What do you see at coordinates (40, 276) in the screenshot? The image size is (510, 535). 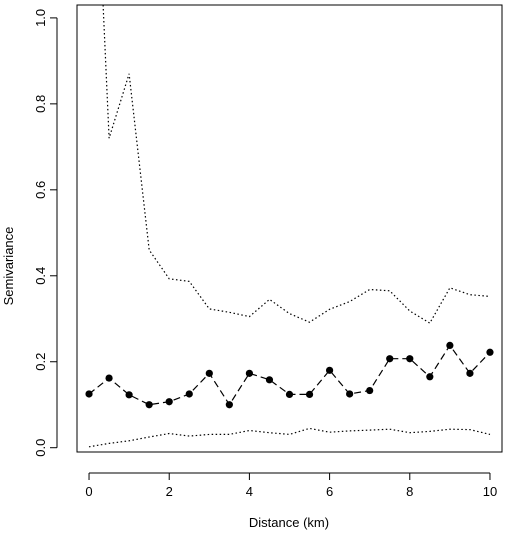 I see `y-tick-label-2: 0.4` at bounding box center [40, 276].